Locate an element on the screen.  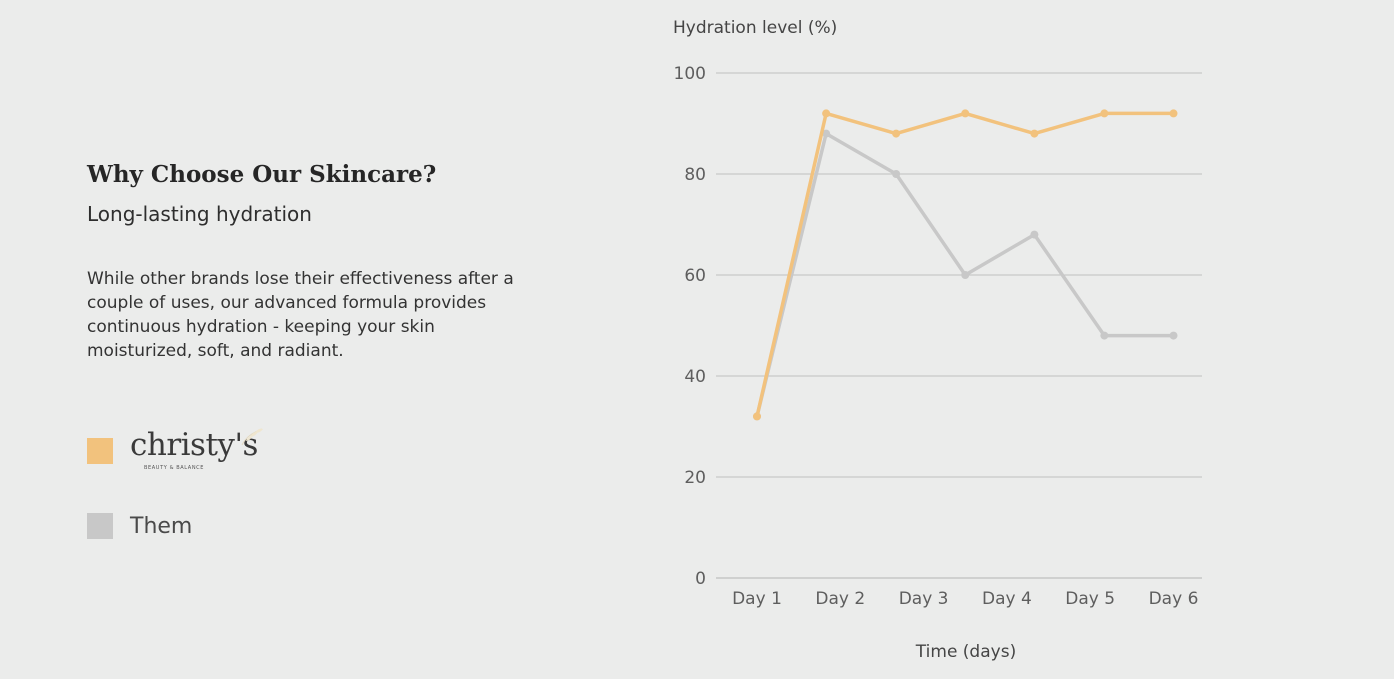
legend-label-them: Them is located at coordinates (161, 526).